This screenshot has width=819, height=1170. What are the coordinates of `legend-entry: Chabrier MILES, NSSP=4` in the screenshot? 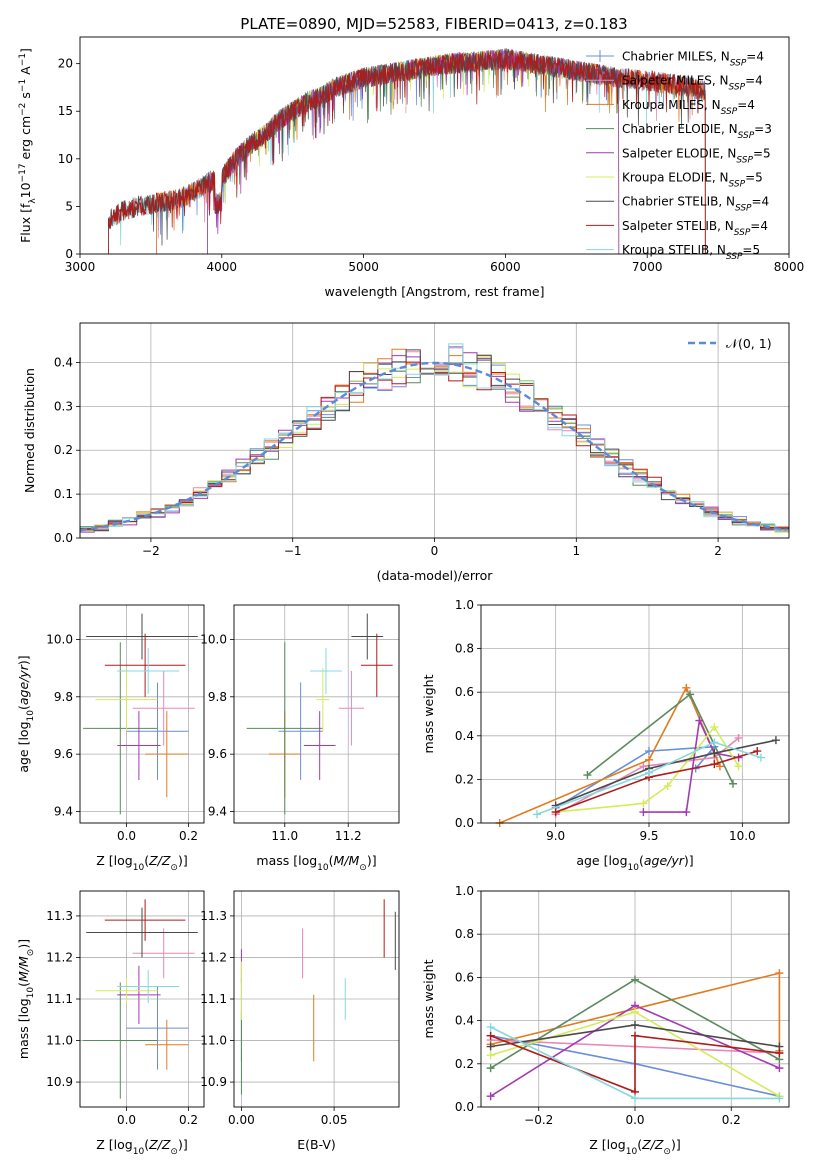 It's located at (675, 59).